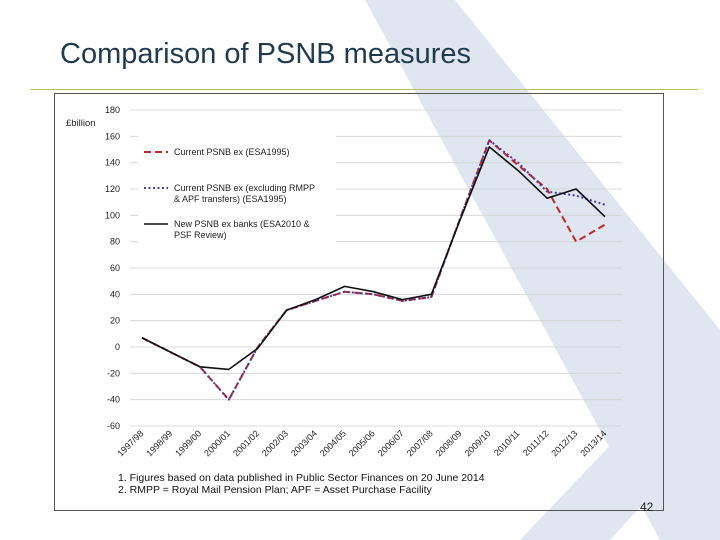  What do you see at coordinates (113, 400) in the screenshot?
I see `y-tick-label: -40` at bounding box center [113, 400].